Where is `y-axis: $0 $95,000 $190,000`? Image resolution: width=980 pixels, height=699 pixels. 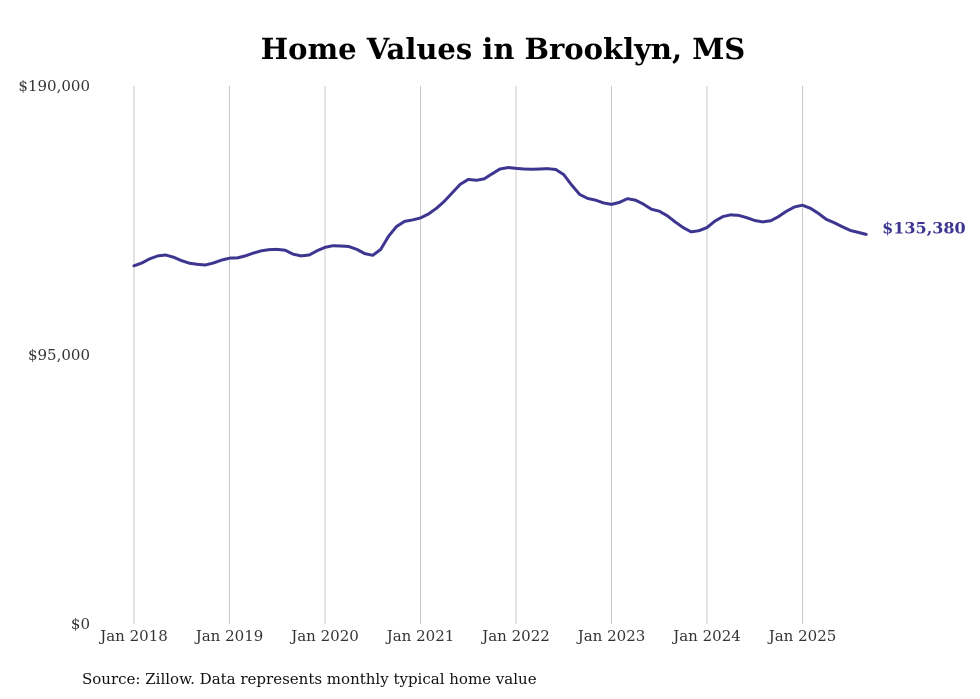
y-axis: $0 $95,000 $190,000 is located at coordinates (54, 355).